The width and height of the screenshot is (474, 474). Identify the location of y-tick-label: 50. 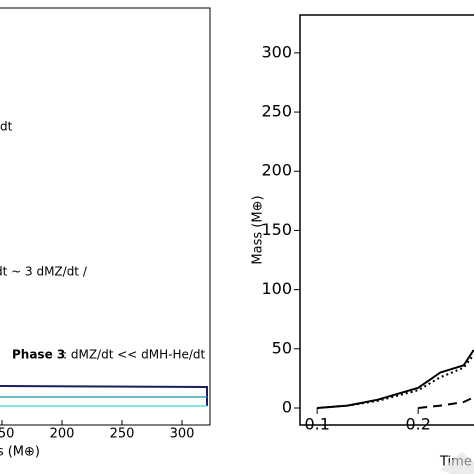
(282, 347).